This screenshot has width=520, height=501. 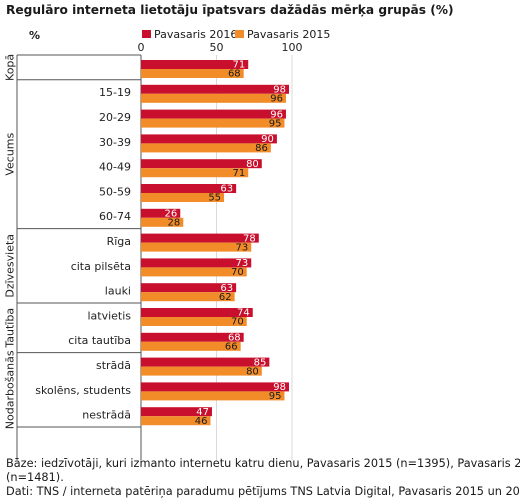 What do you see at coordinates (174, 223) in the screenshot?
I see `data-label-2015: 28` at bounding box center [174, 223].